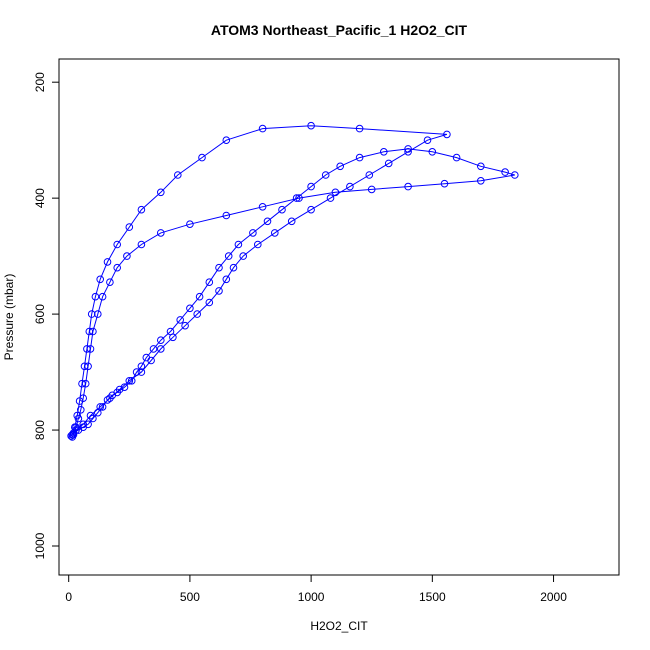 Image resolution: width=650 pixels, height=650 pixels. Describe the element at coordinates (190, 597) in the screenshot. I see `x-tick-label: 500` at that location.